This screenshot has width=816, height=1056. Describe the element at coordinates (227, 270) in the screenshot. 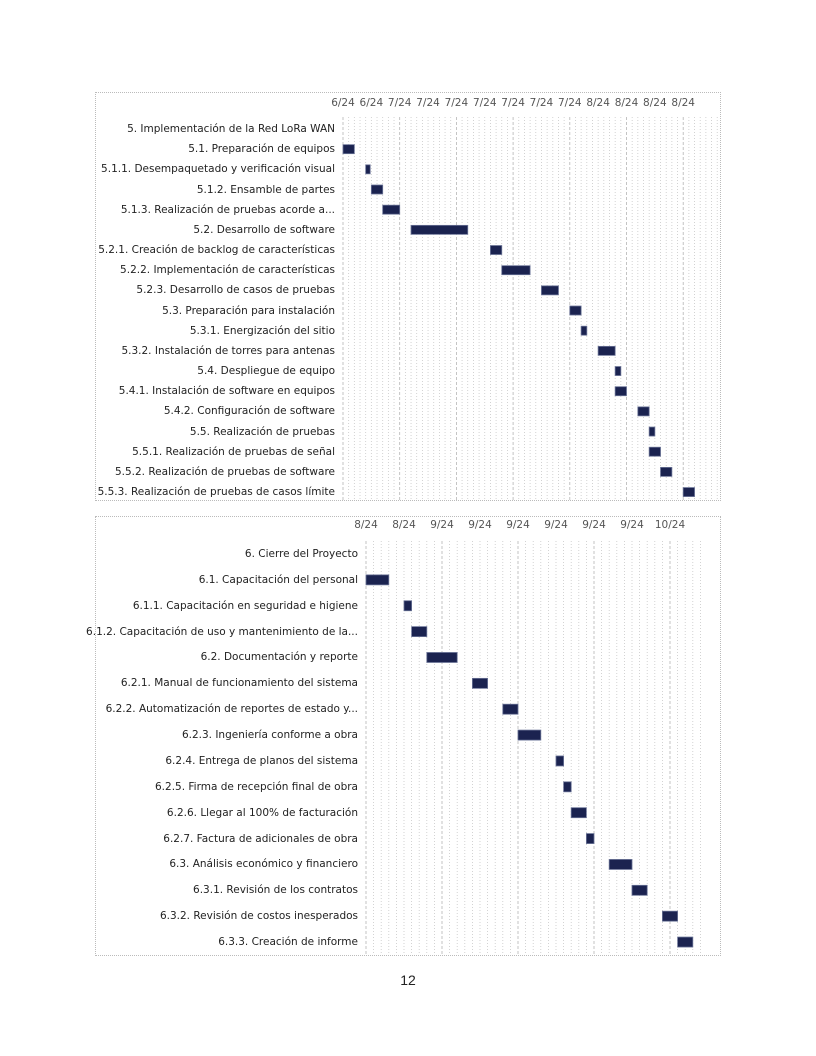

I see `task-label: 5.2.2. Implementación de características` at that location.